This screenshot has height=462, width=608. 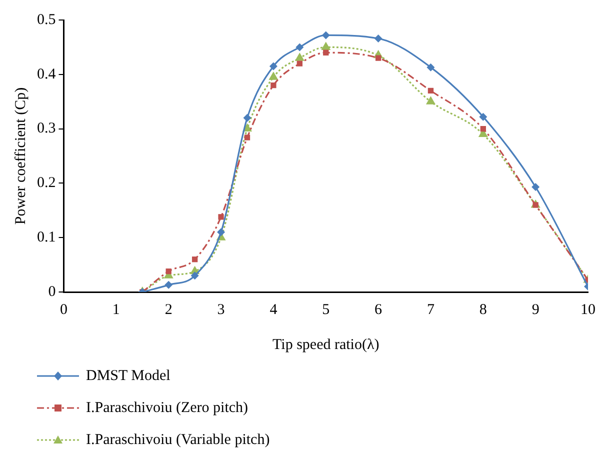 What do you see at coordinates (326, 310) in the screenshot?
I see `x-tick-label: 5` at bounding box center [326, 310].